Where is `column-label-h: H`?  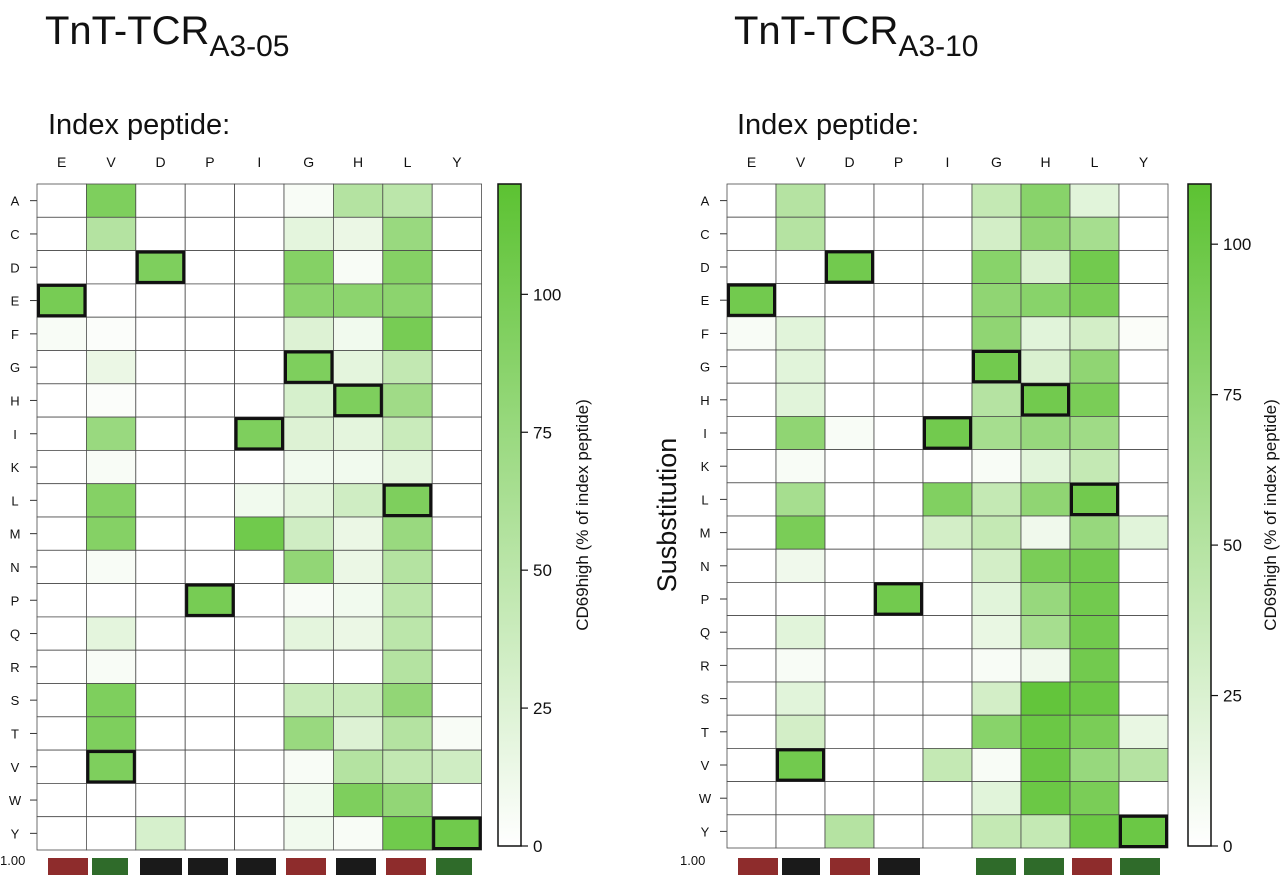 column-label-h: H is located at coordinates (358, 162).